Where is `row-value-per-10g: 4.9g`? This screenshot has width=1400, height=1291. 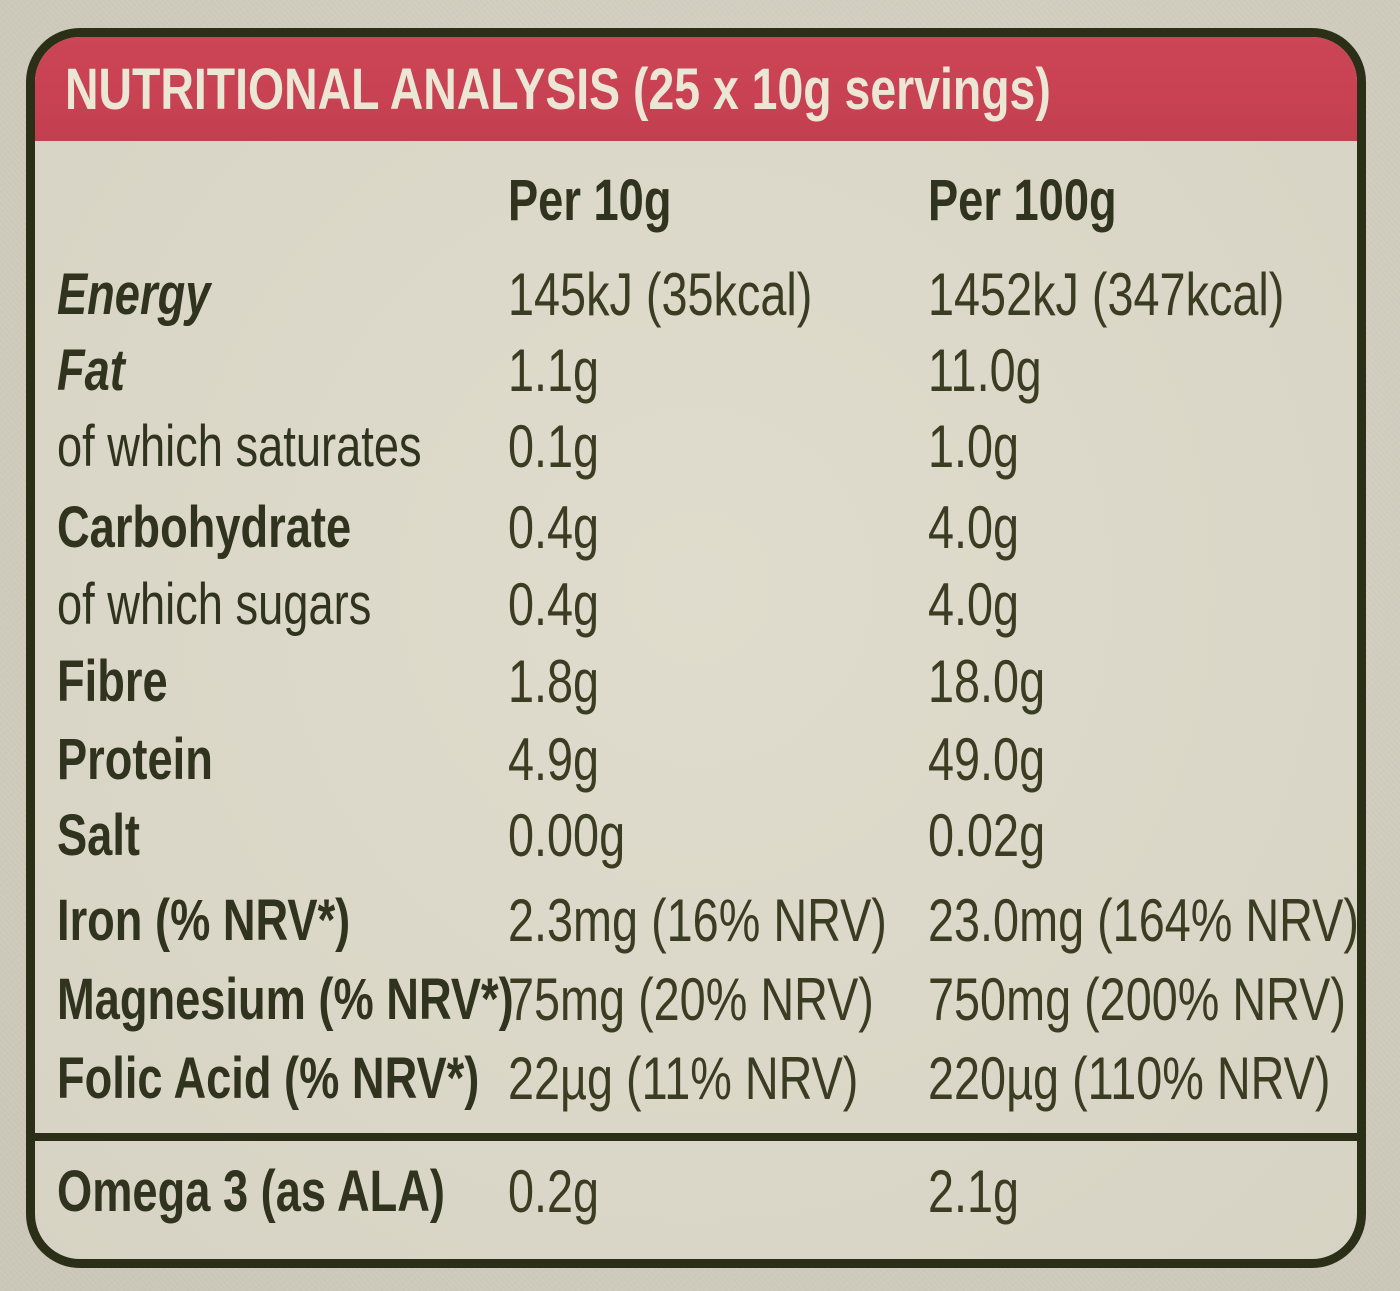 row-value-per-10g: 4.9g is located at coordinates (554, 759).